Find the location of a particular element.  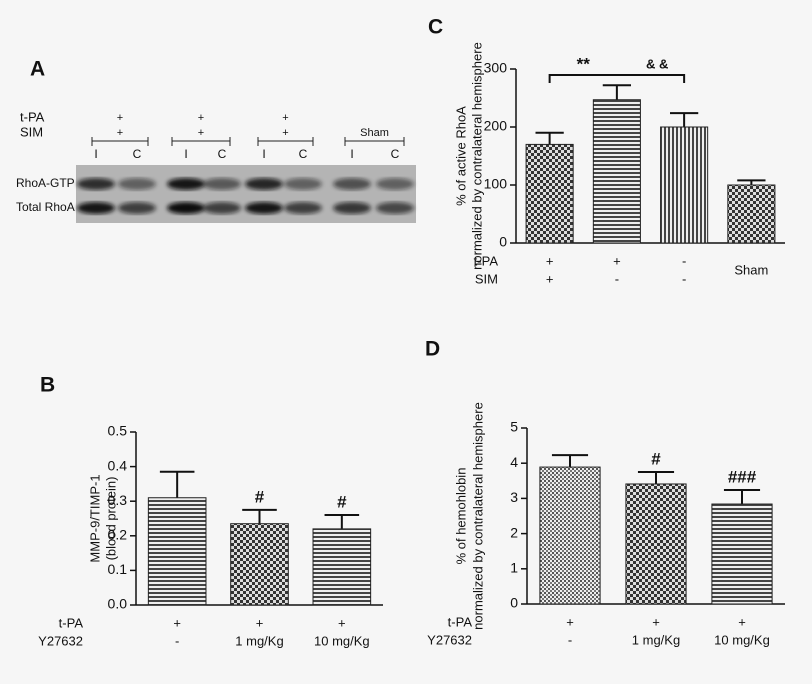

x-tick-label: Sham is located at coordinates (751, 269).